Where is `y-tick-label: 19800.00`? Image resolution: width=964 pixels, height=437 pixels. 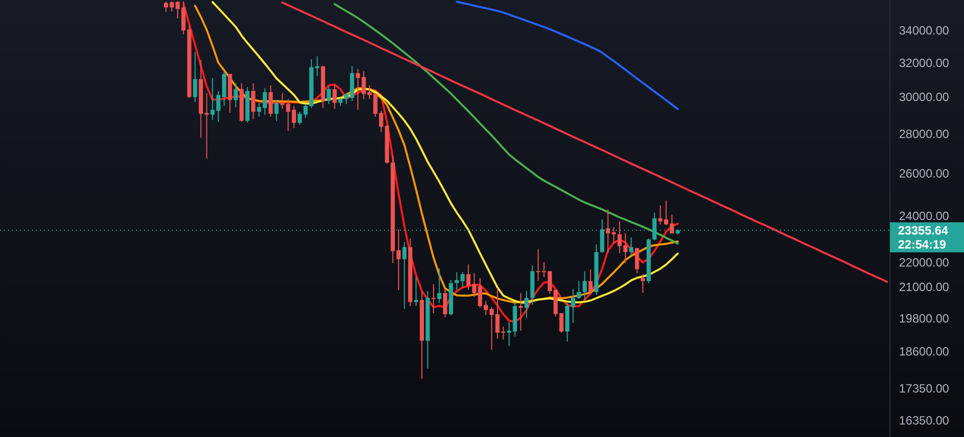 y-tick-label: 19800.00 is located at coordinates (924, 318).